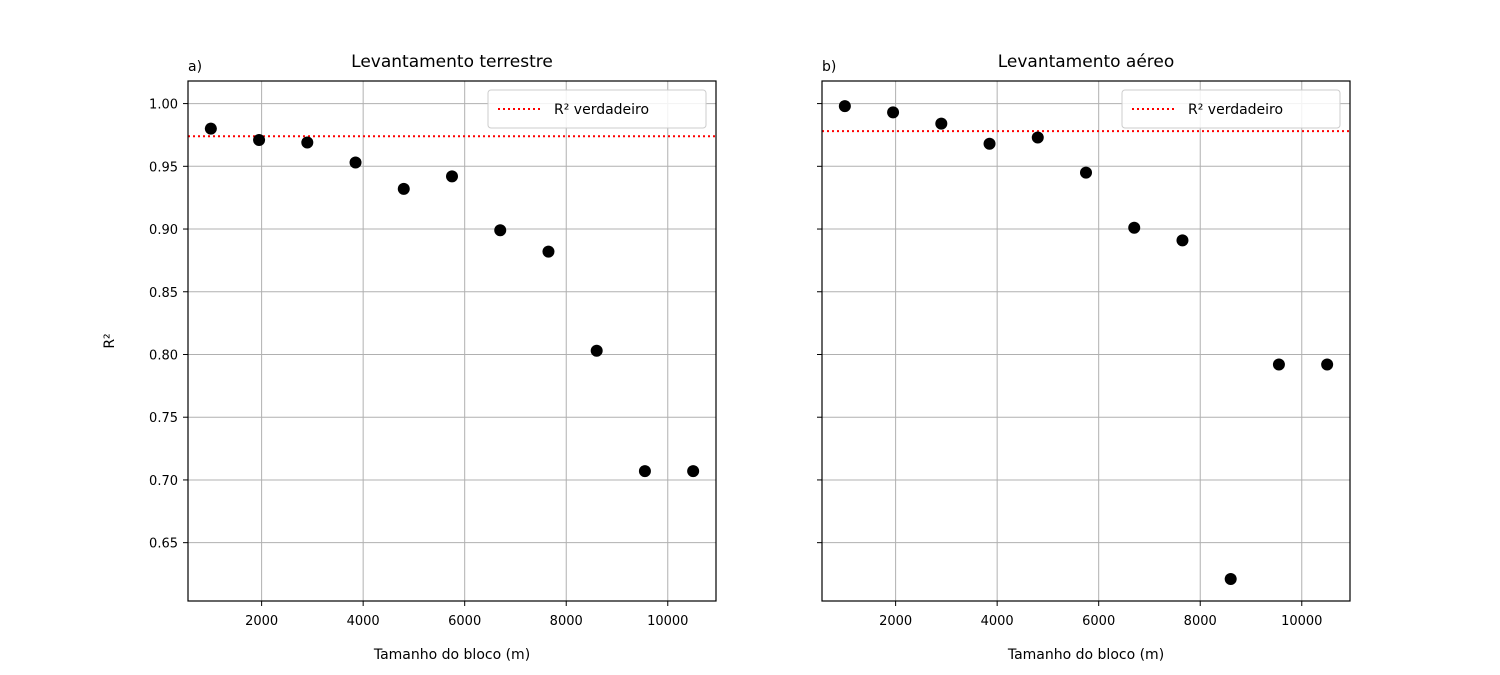 The width and height of the screenshot is (1500, 675). I want to click on y-tick-label: 0.80, so click(163, 355).